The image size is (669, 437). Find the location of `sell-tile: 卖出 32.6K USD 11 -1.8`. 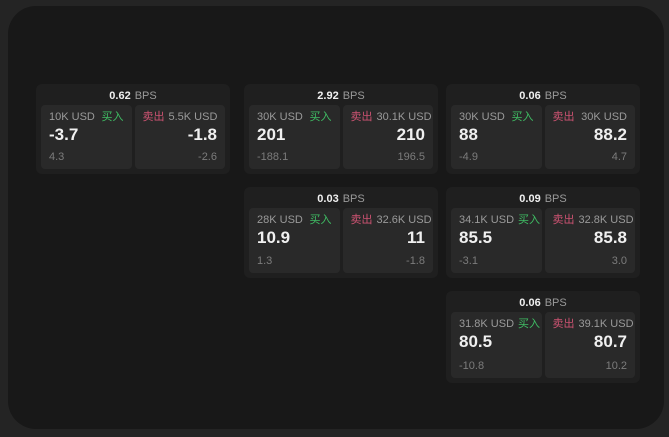

sell-tile: 卖出 32.6K USD 11 -1.8 is located at coordinates (387, 240).